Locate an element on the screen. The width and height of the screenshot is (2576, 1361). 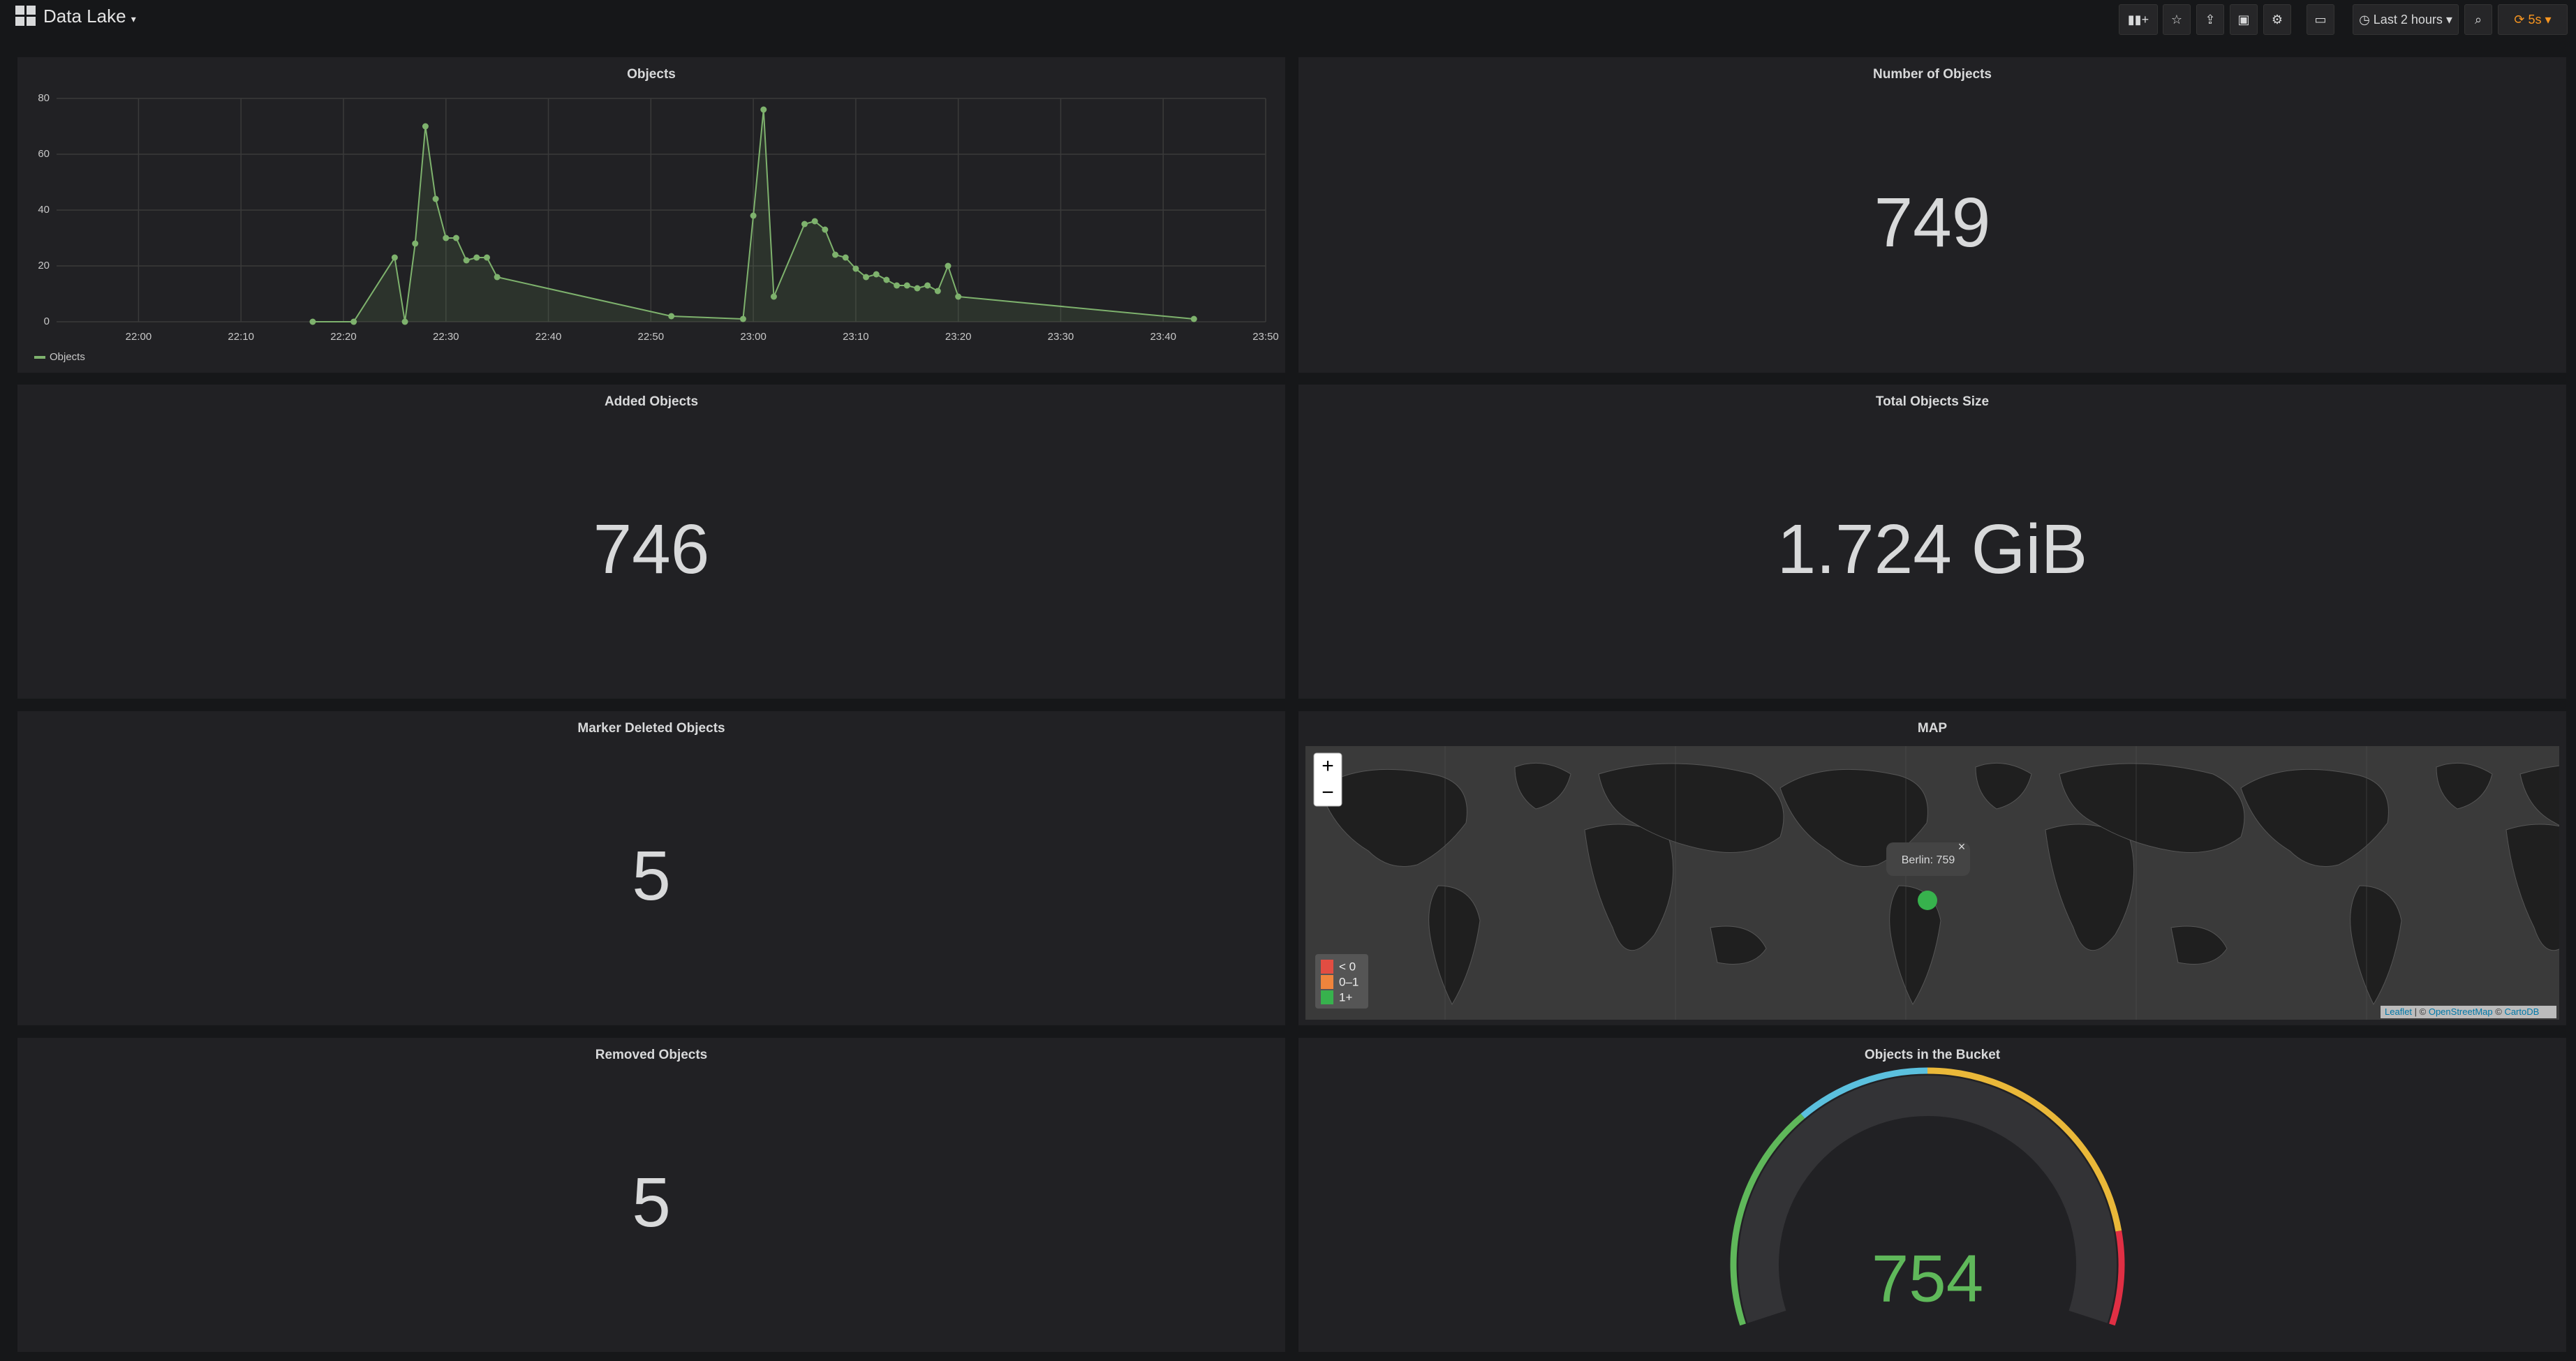
grid-icon is located at coordinates (25, 16).